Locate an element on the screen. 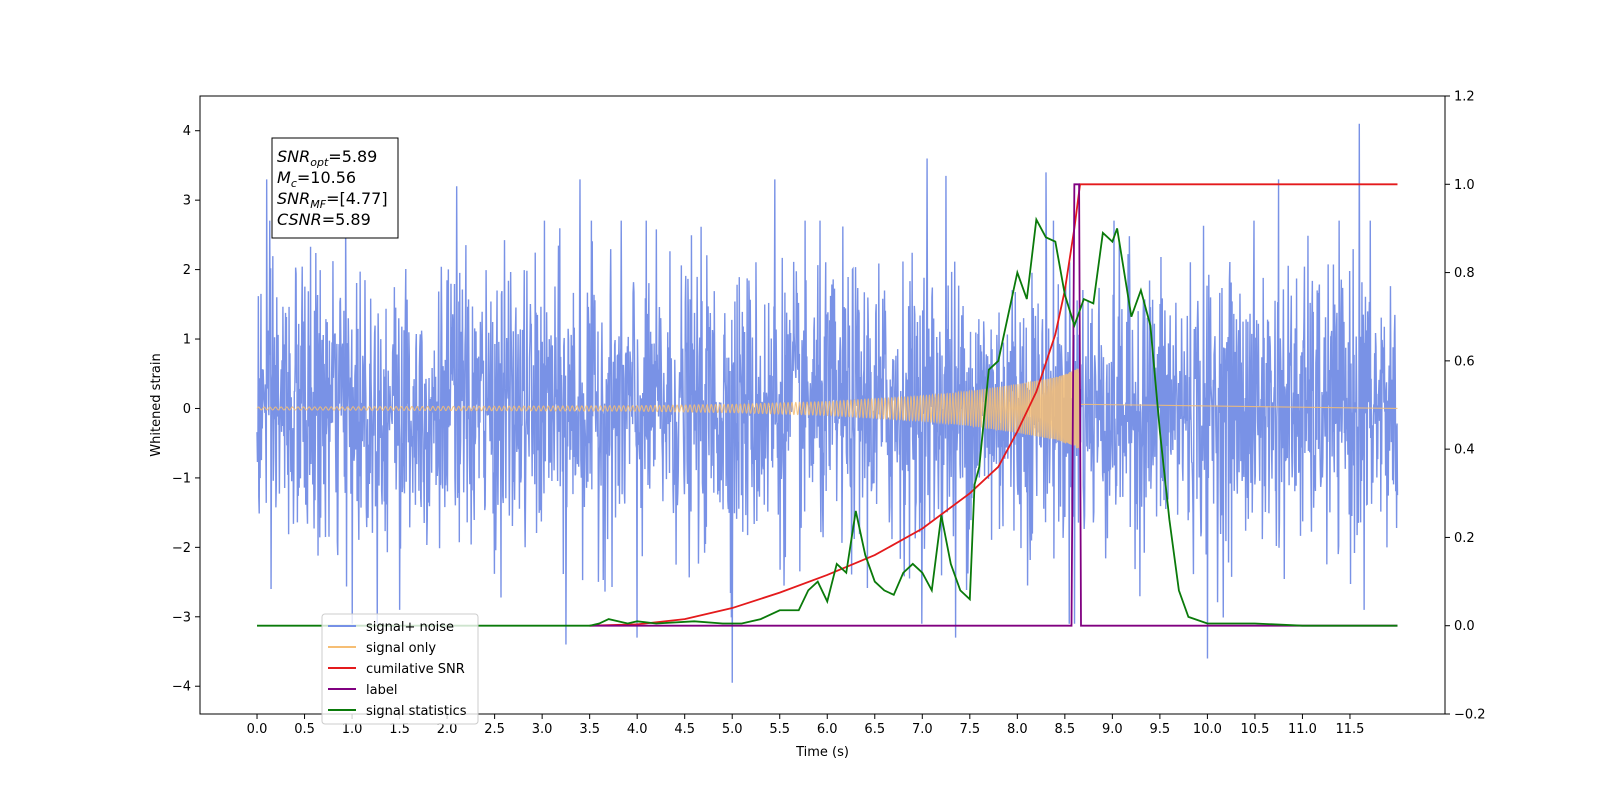 Image resolution: width=1600 pixels, height=800 pixels. y-tick-label-right: −0.2 is located at coordinates (1470, 715).